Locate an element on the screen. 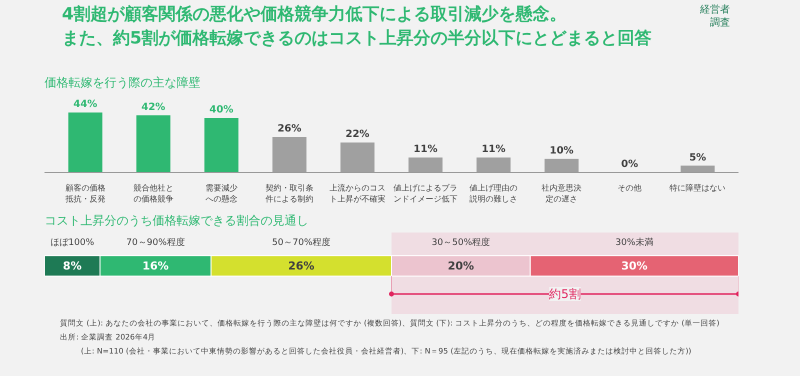 The image size is (800, 378). series-label: ほぼ100% is located at coordinates (72, 243).